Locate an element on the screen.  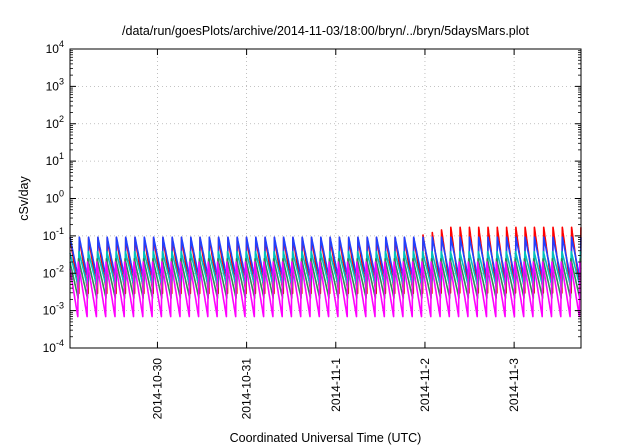
x-tick-label: 2014-11-2 is located at coordinates (425, 385).